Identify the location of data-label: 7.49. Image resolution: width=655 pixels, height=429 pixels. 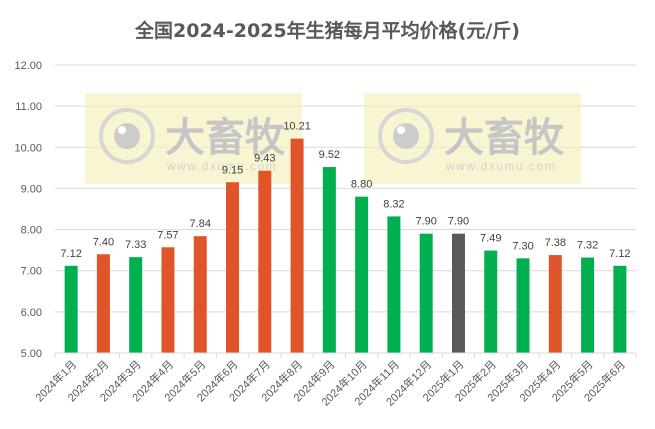
(490, 239).